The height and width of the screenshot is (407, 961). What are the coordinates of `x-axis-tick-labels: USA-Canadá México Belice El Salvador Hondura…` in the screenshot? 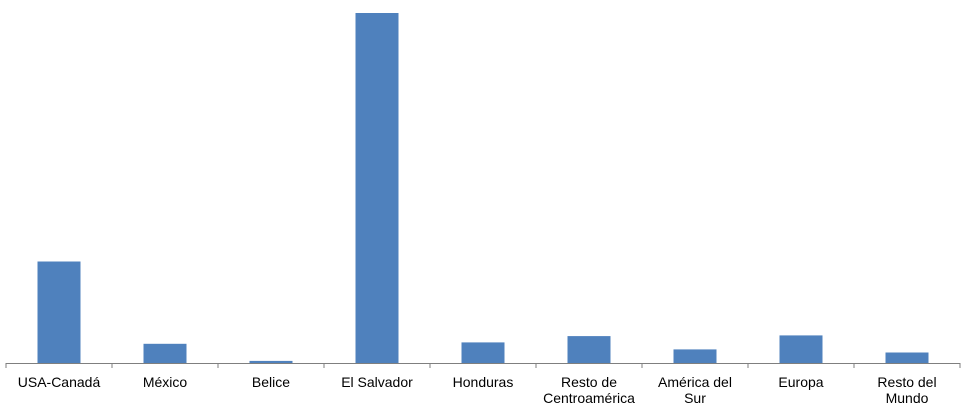 It's located at (477, 390).